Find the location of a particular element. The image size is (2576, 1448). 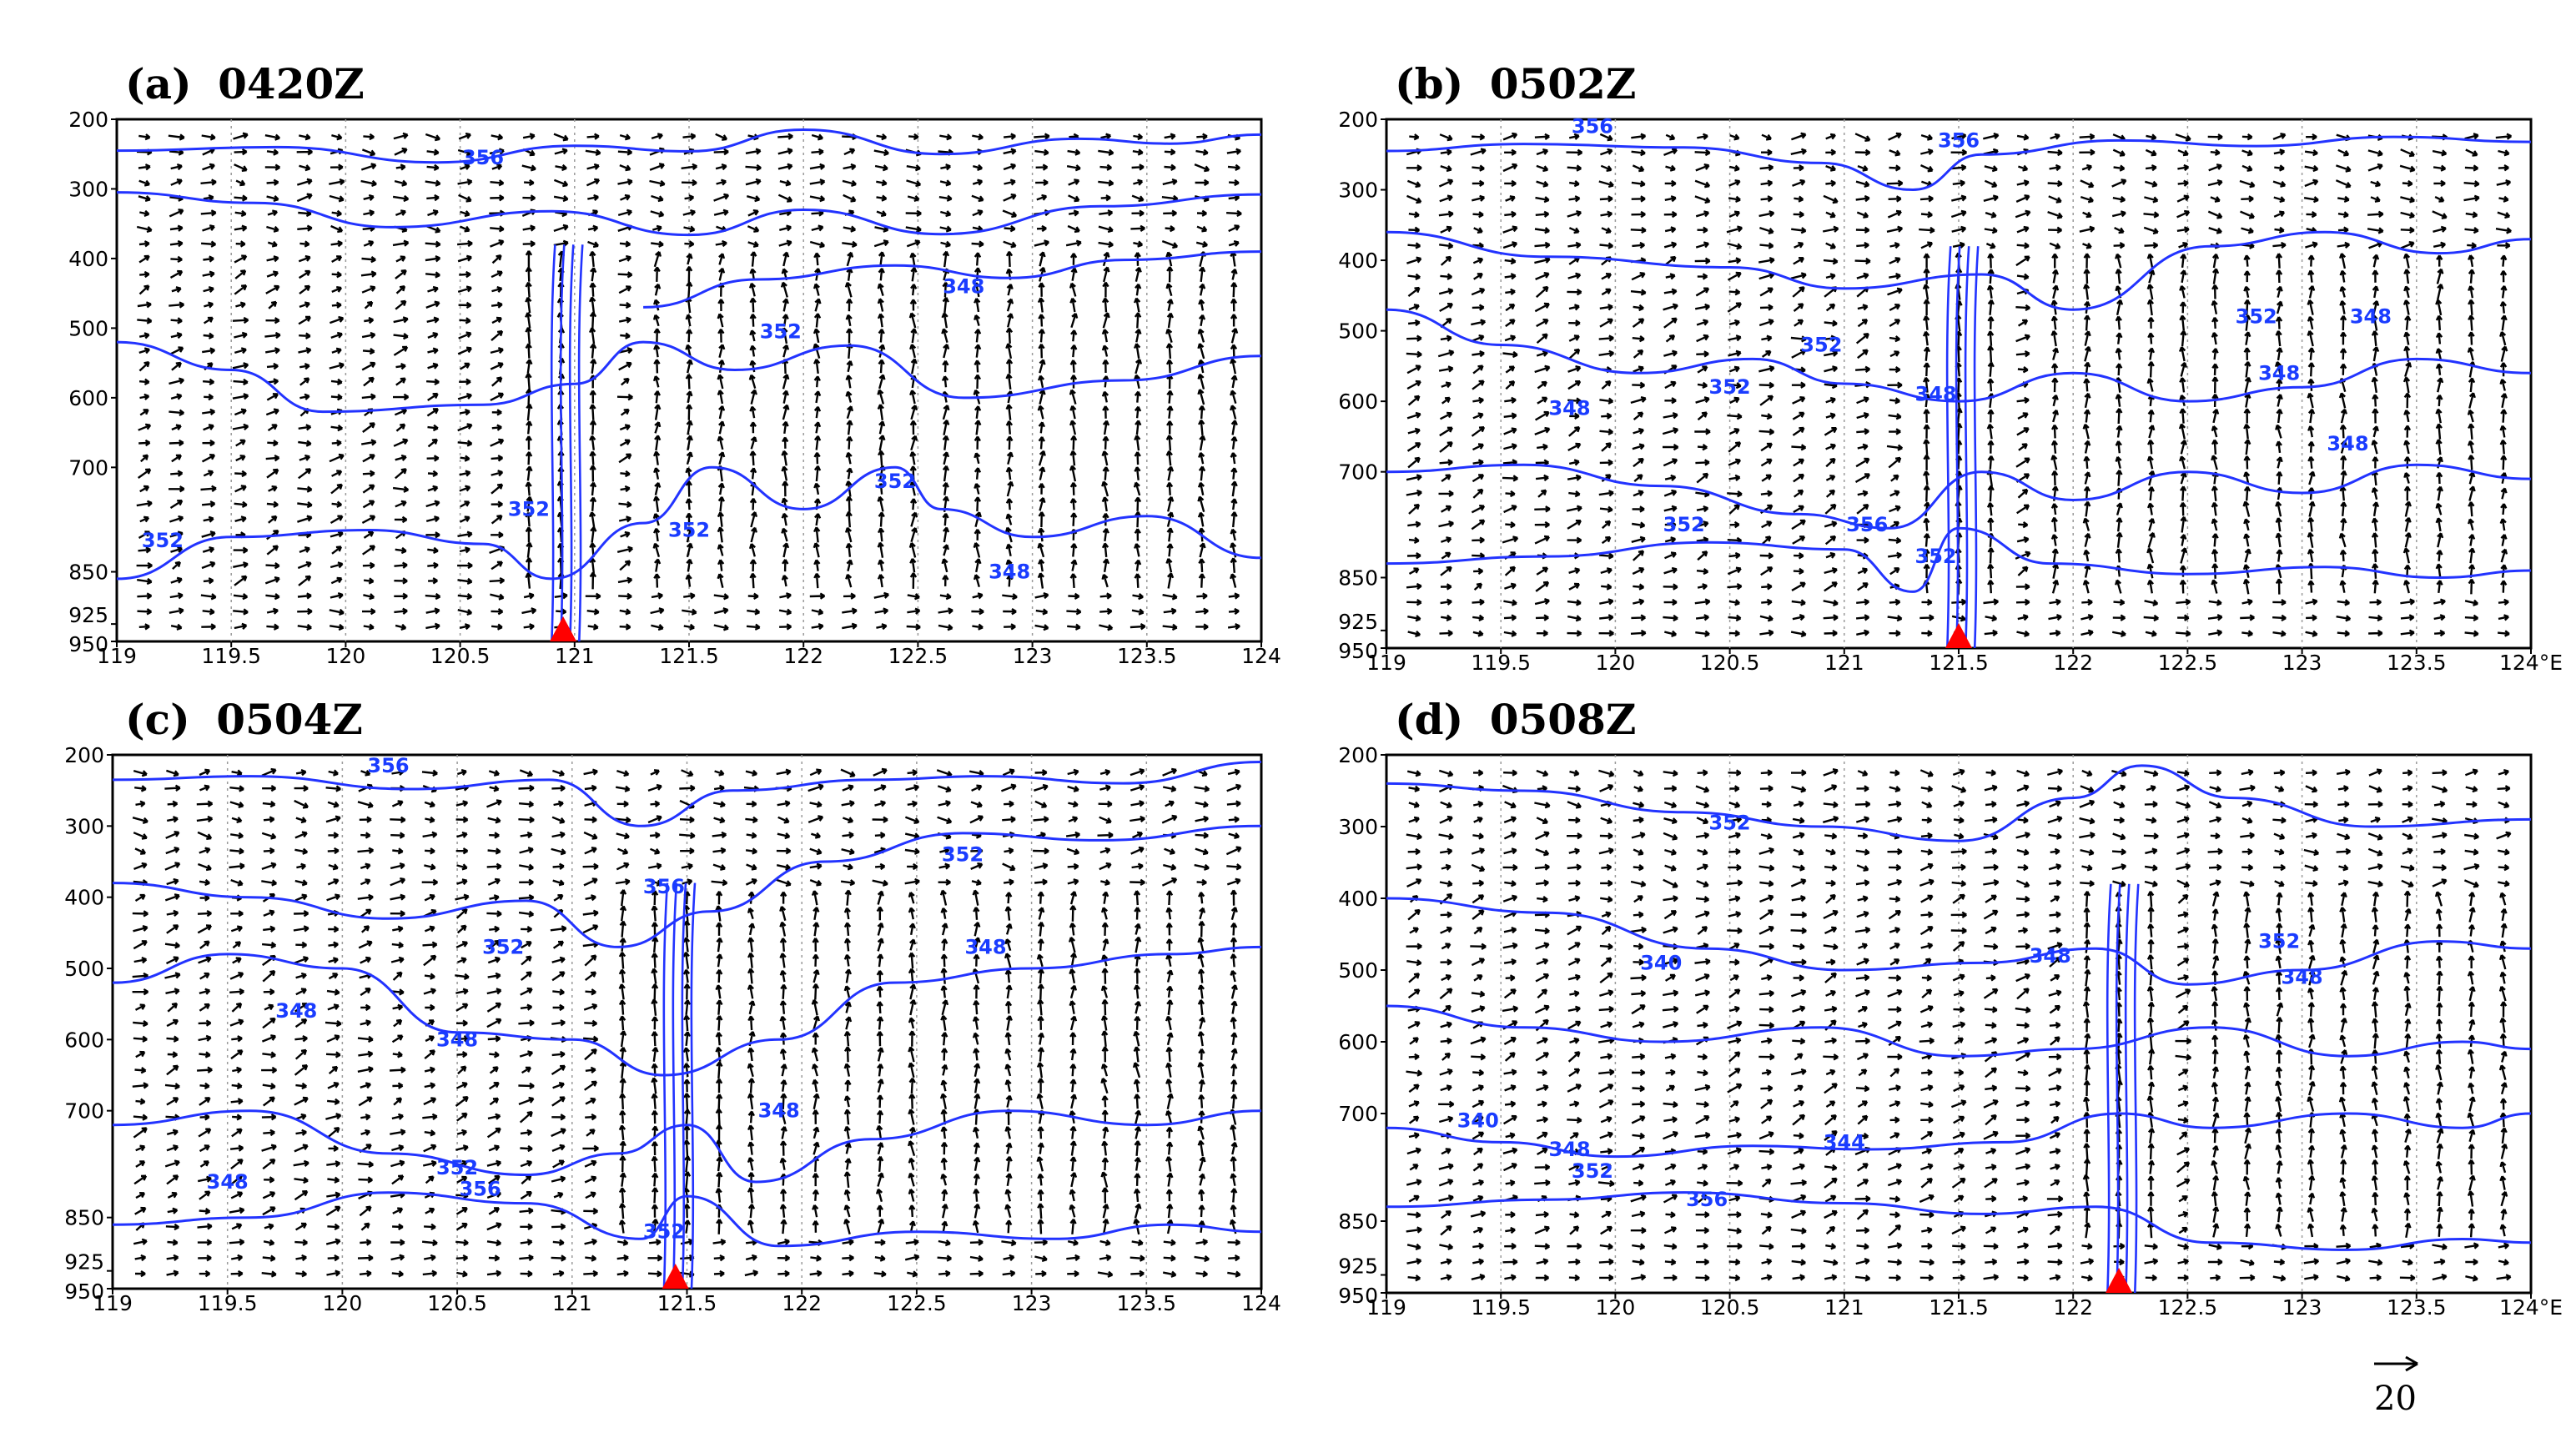

contour-label: 356 is located at coordinates (388, 765).